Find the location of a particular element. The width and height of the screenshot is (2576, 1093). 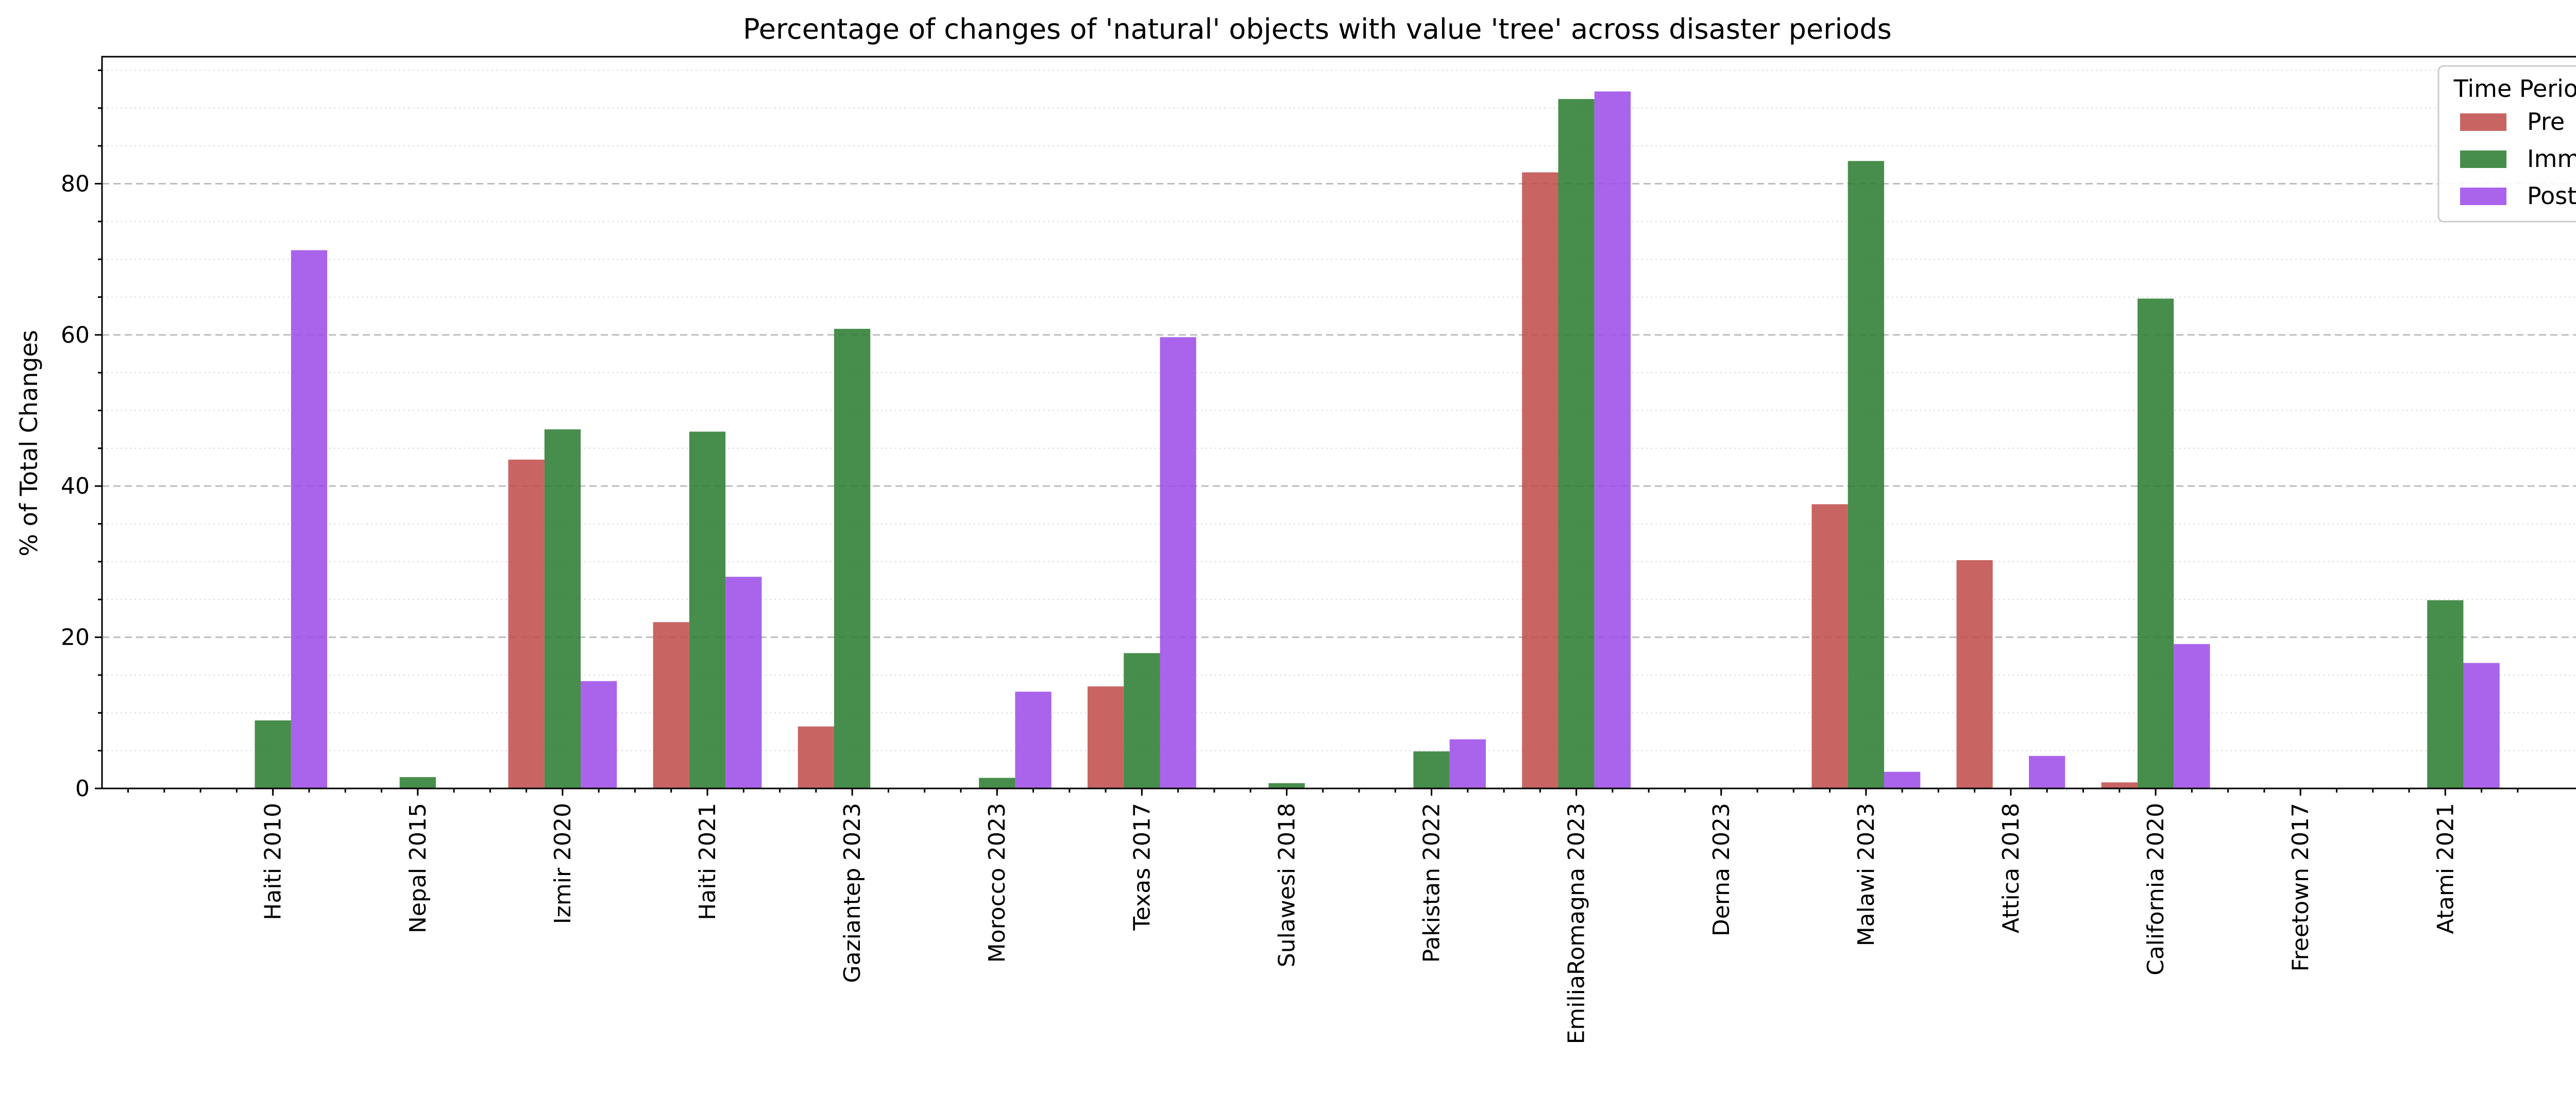

x-tick-label: EmiliaRomagna 2023 is located at coordinates (1577, 923).